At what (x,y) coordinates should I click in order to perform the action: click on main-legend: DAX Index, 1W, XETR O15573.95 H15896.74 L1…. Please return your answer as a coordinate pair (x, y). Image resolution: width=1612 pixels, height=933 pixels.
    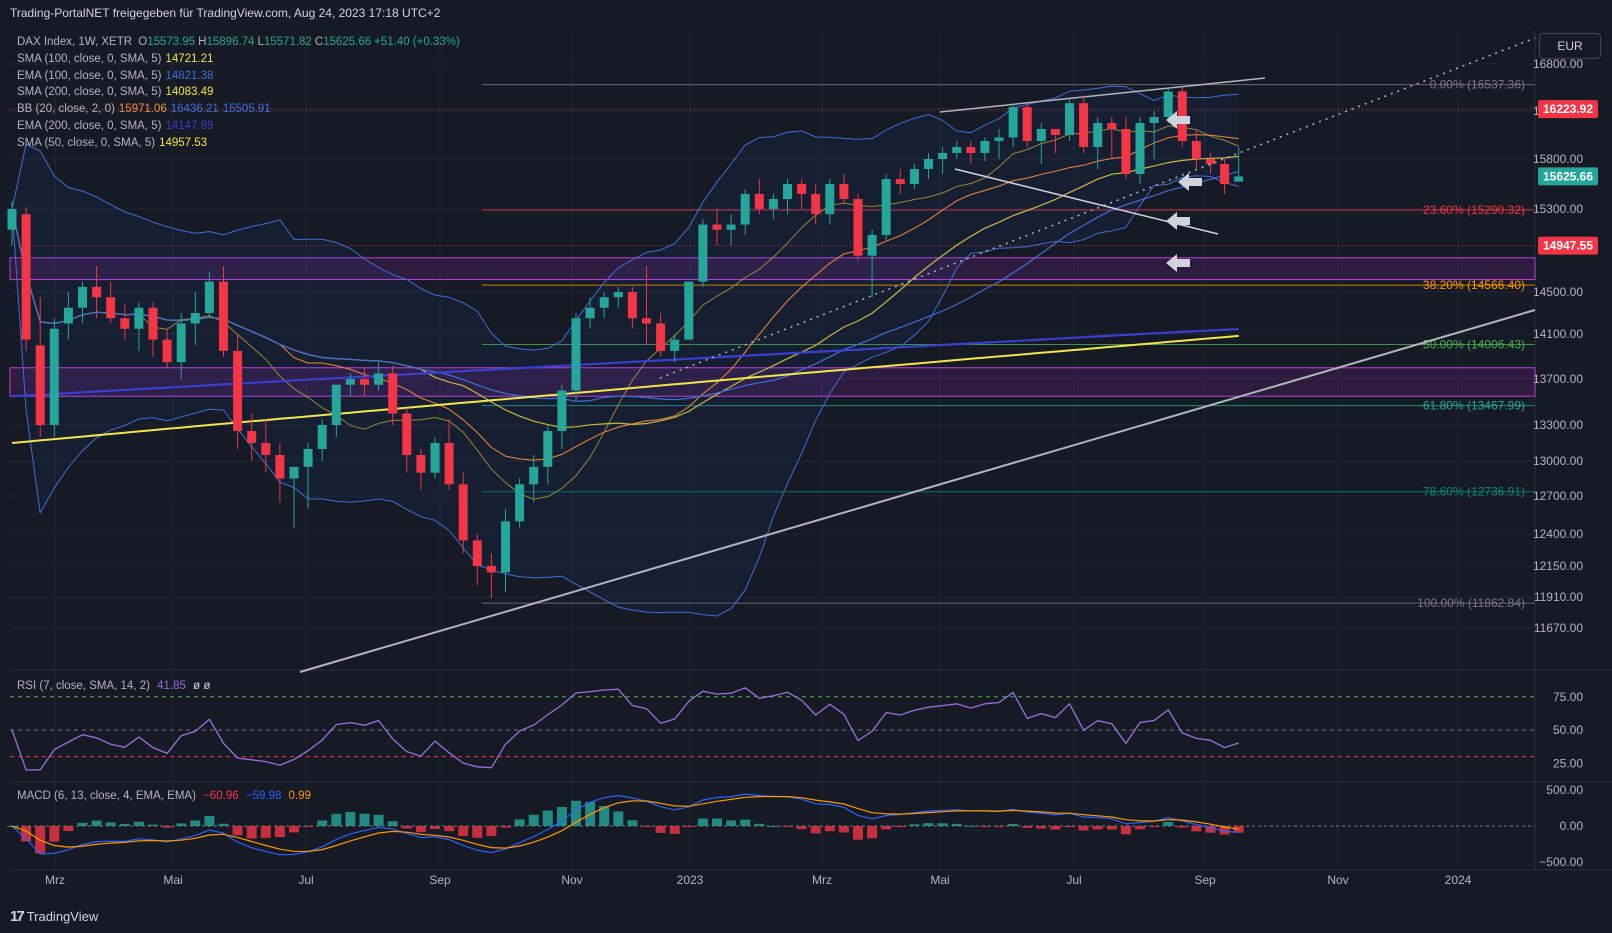
    Looking at the image, I should click on (238, 93).